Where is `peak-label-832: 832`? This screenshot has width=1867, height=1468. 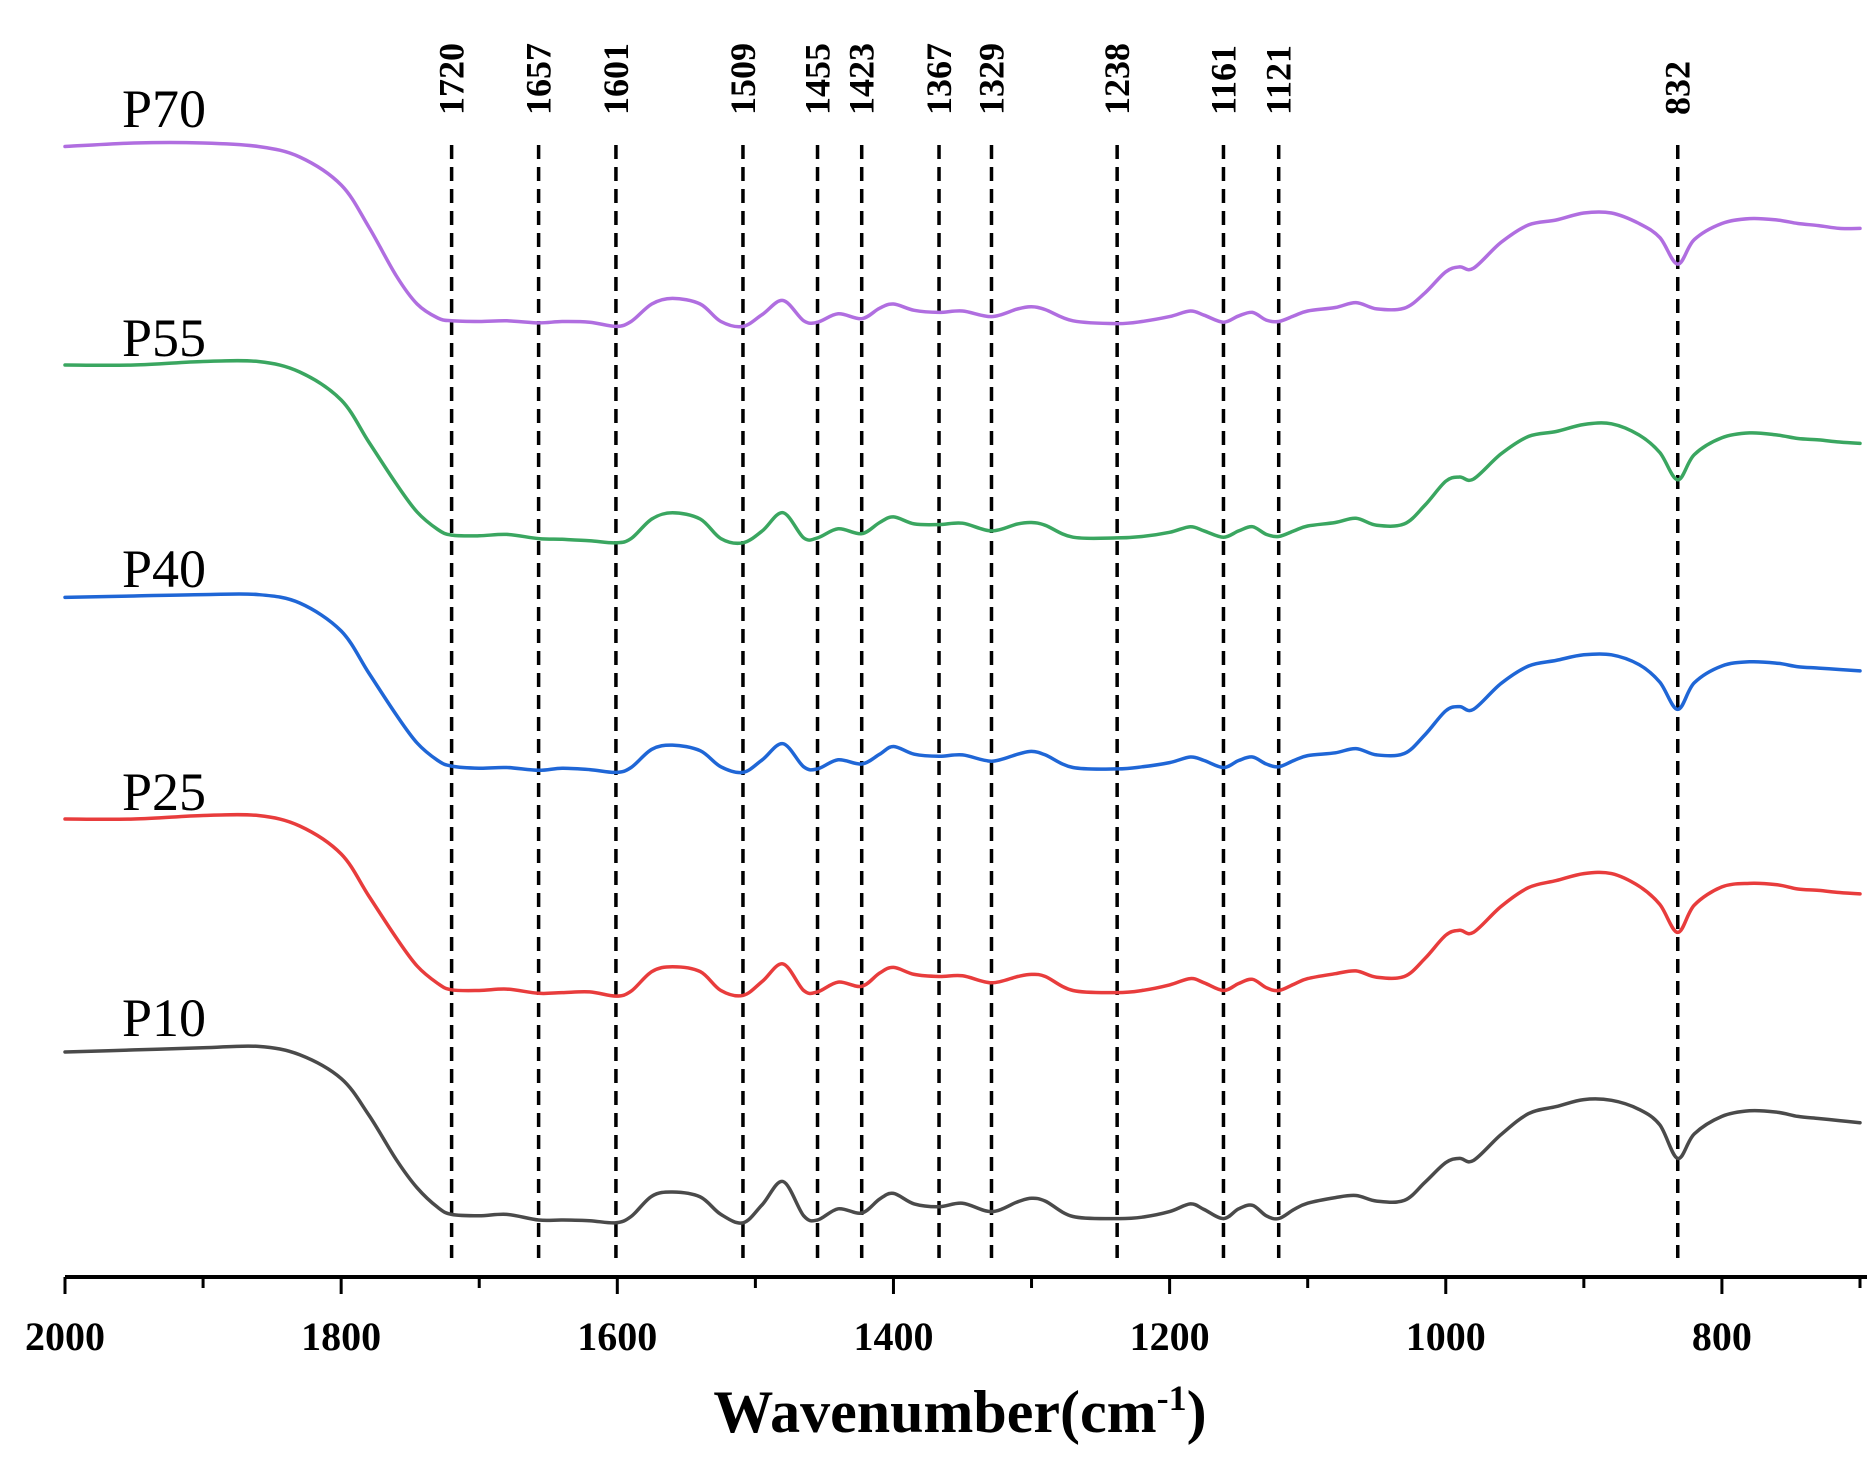
peak-label-832: 832 is located at coordinates (1678, 88).